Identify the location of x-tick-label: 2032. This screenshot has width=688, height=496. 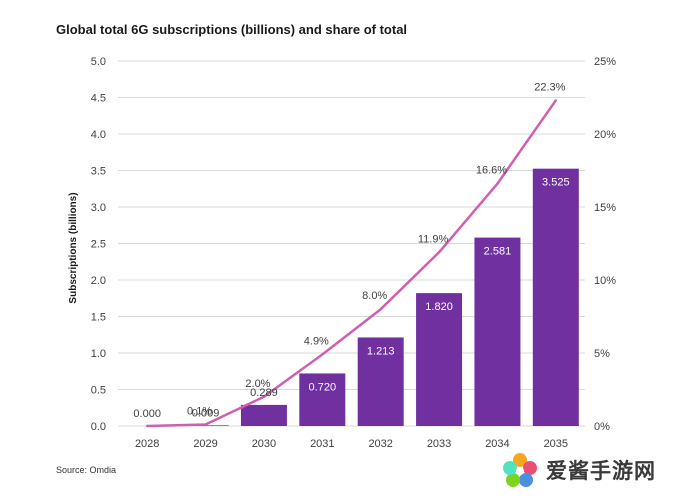
(380, 444).